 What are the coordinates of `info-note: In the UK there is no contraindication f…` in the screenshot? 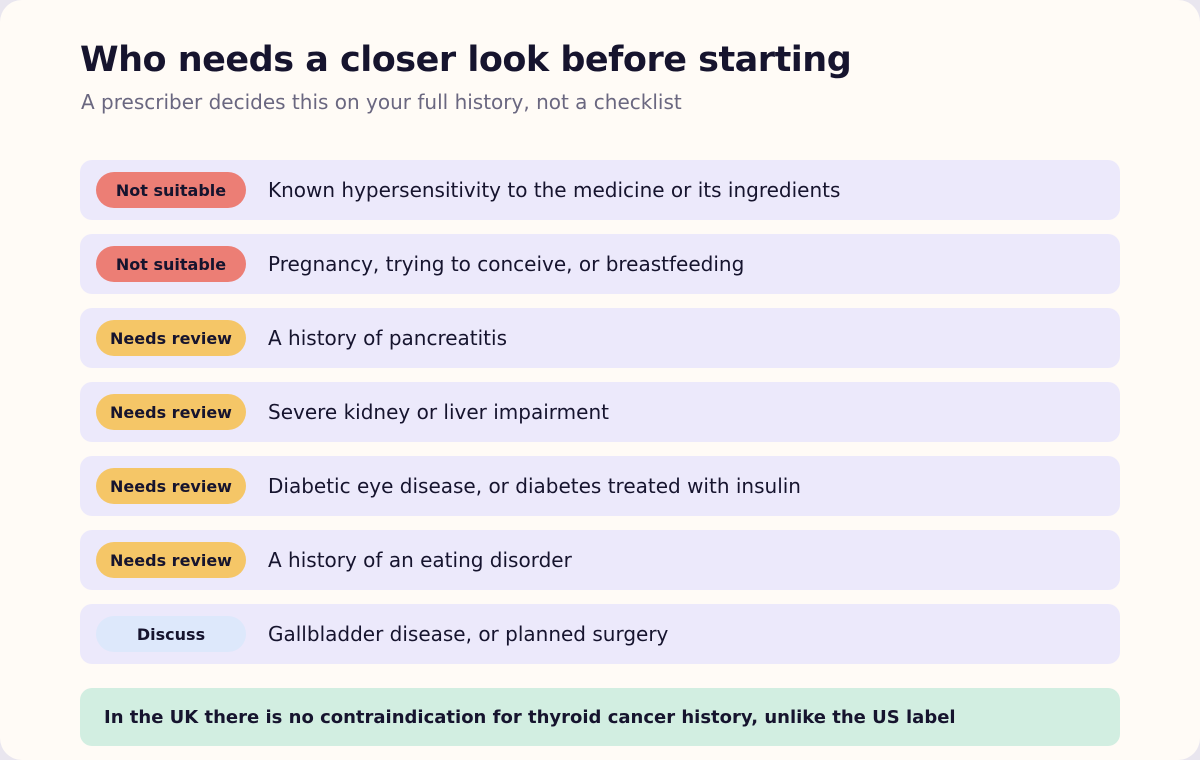 It's located at (600, 717).